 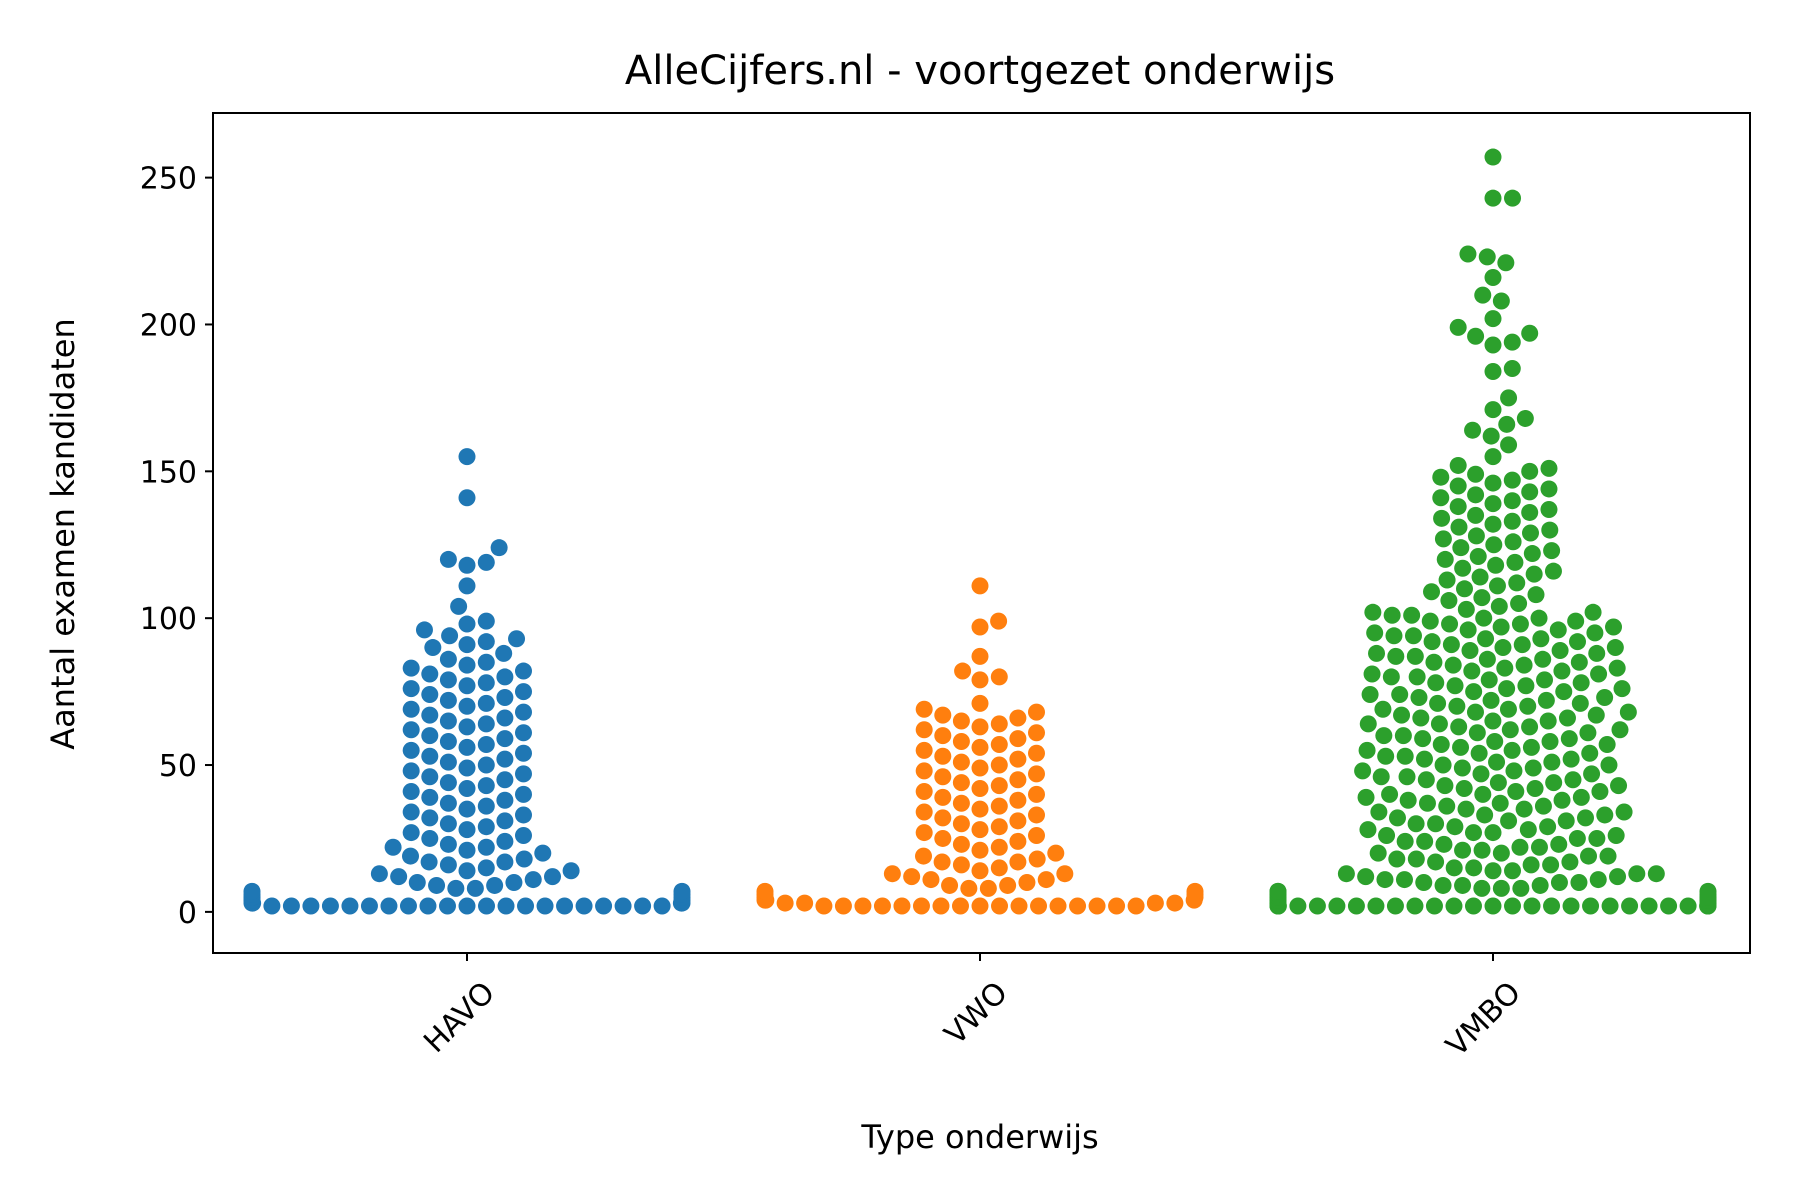 What do you see at coordinates (187, 913) in the screenshot?
I see `y-tick-label: 0` at bounding box center [187, 913].